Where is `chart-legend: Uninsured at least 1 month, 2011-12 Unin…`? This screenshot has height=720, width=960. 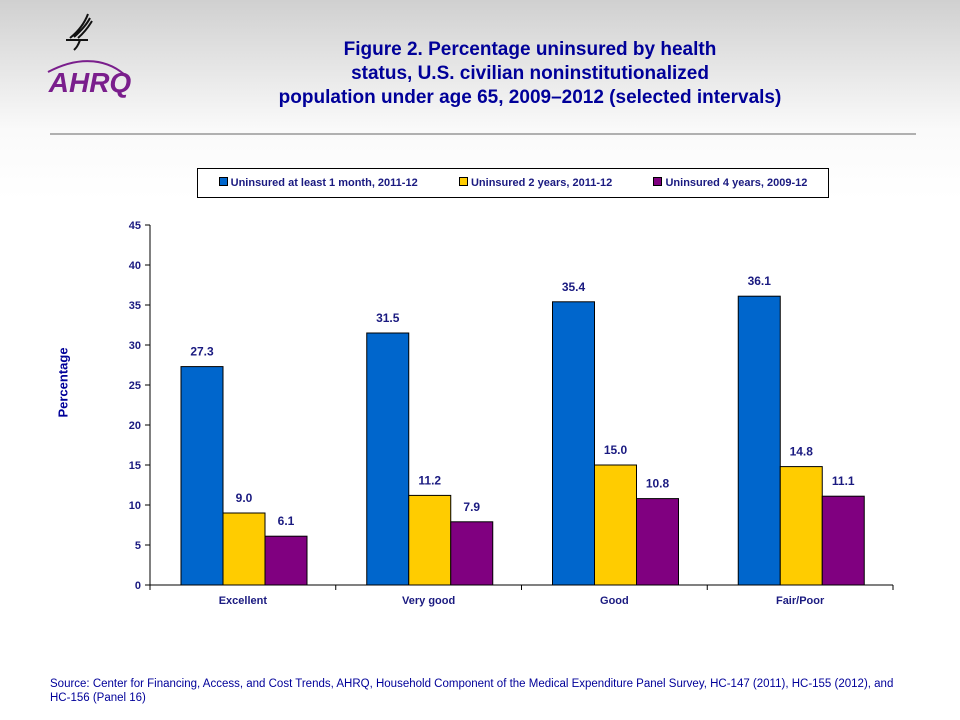
chart-legend: Uninsured at least 1 month, 2011-12 Unin… is located at coordinates (513, 183).